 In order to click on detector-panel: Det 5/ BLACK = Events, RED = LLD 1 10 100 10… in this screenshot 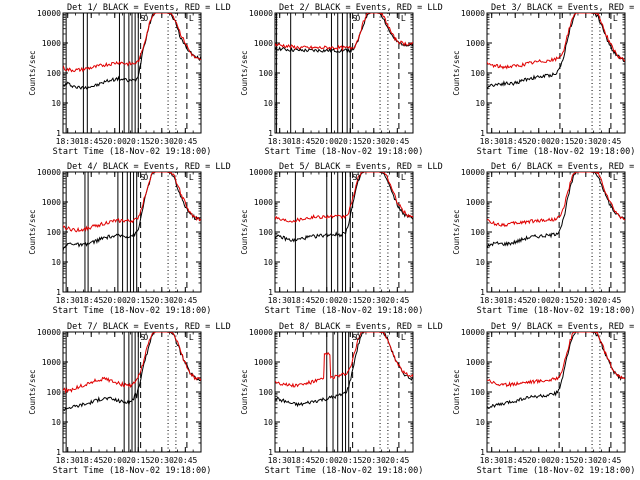, I will do `click(341, 239)`.